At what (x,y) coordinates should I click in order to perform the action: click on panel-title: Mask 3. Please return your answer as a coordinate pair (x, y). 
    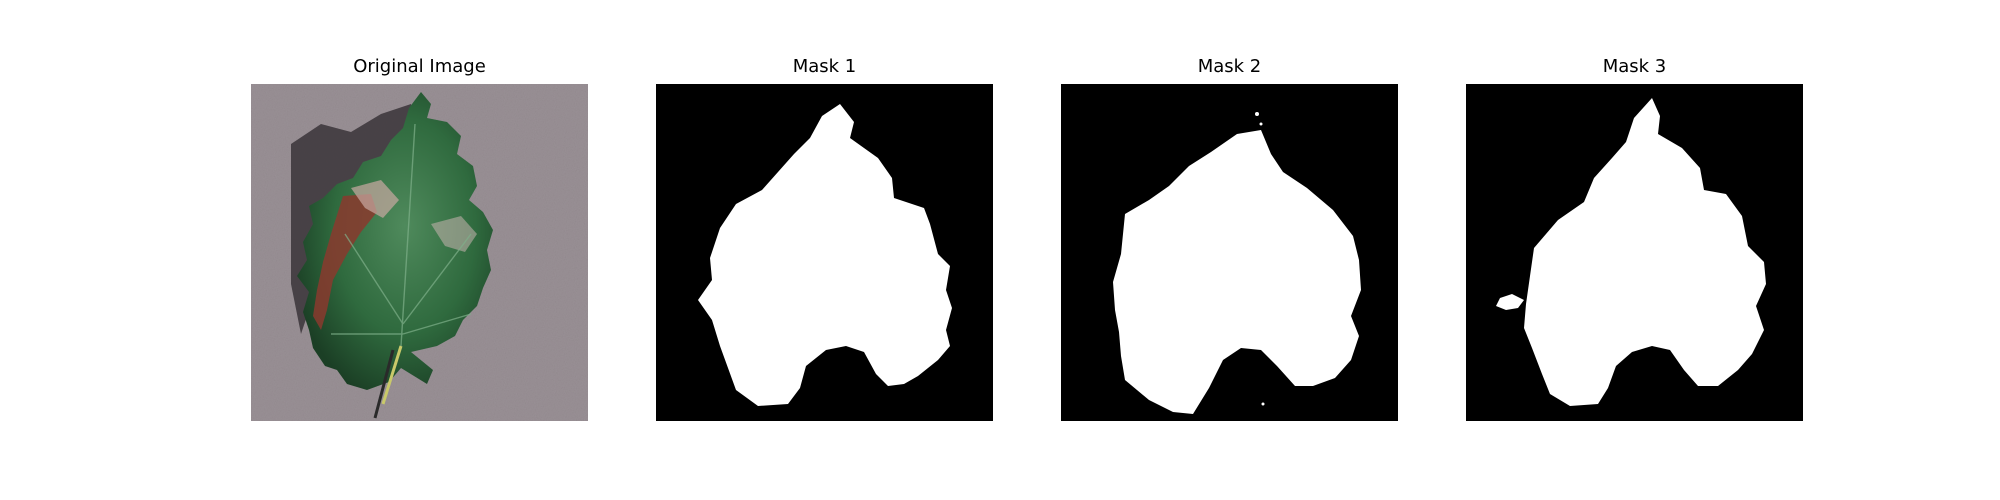
    Looking at the image, I should click on (1634, 66).